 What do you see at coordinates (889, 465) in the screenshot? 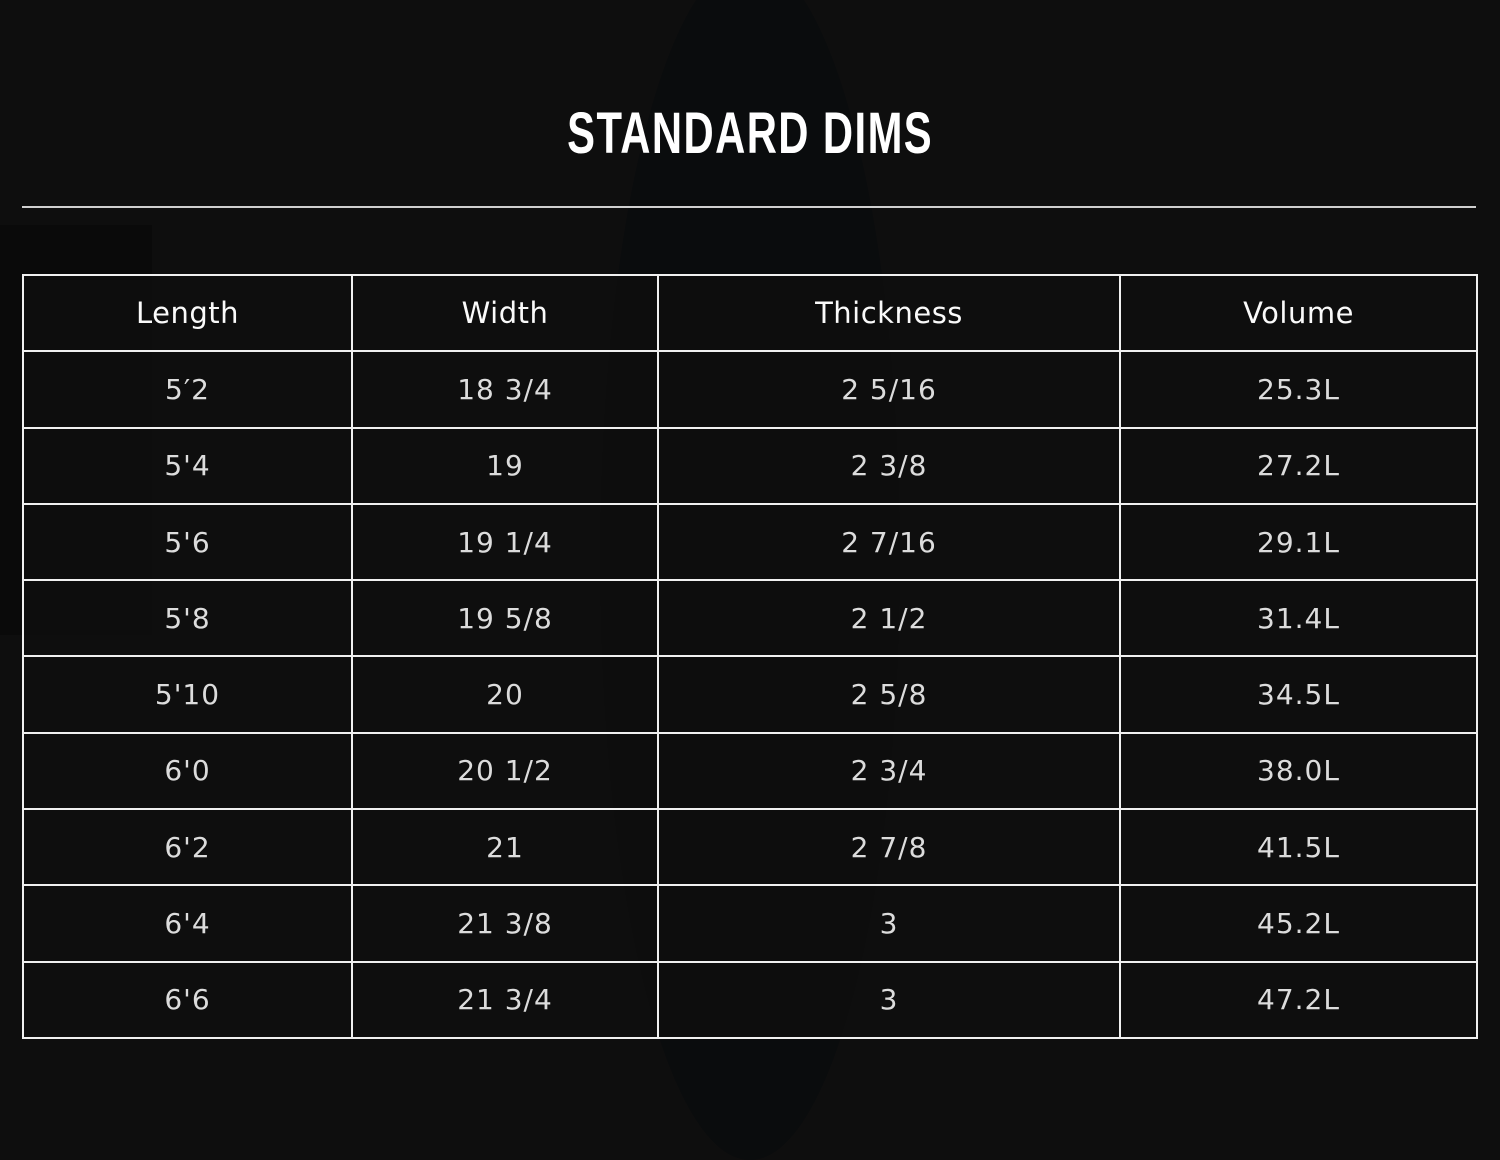
I see `cell-thickness: 2 3/8` at bounding box center [889, 465].